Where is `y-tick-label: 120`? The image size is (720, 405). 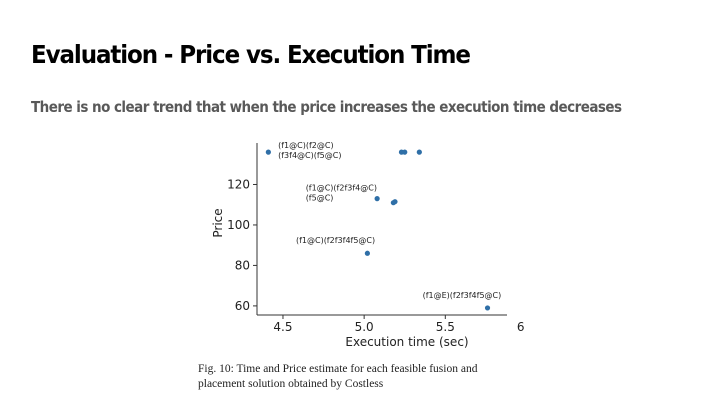 y-tick-label: 120 is located at coordinates (238, 184).